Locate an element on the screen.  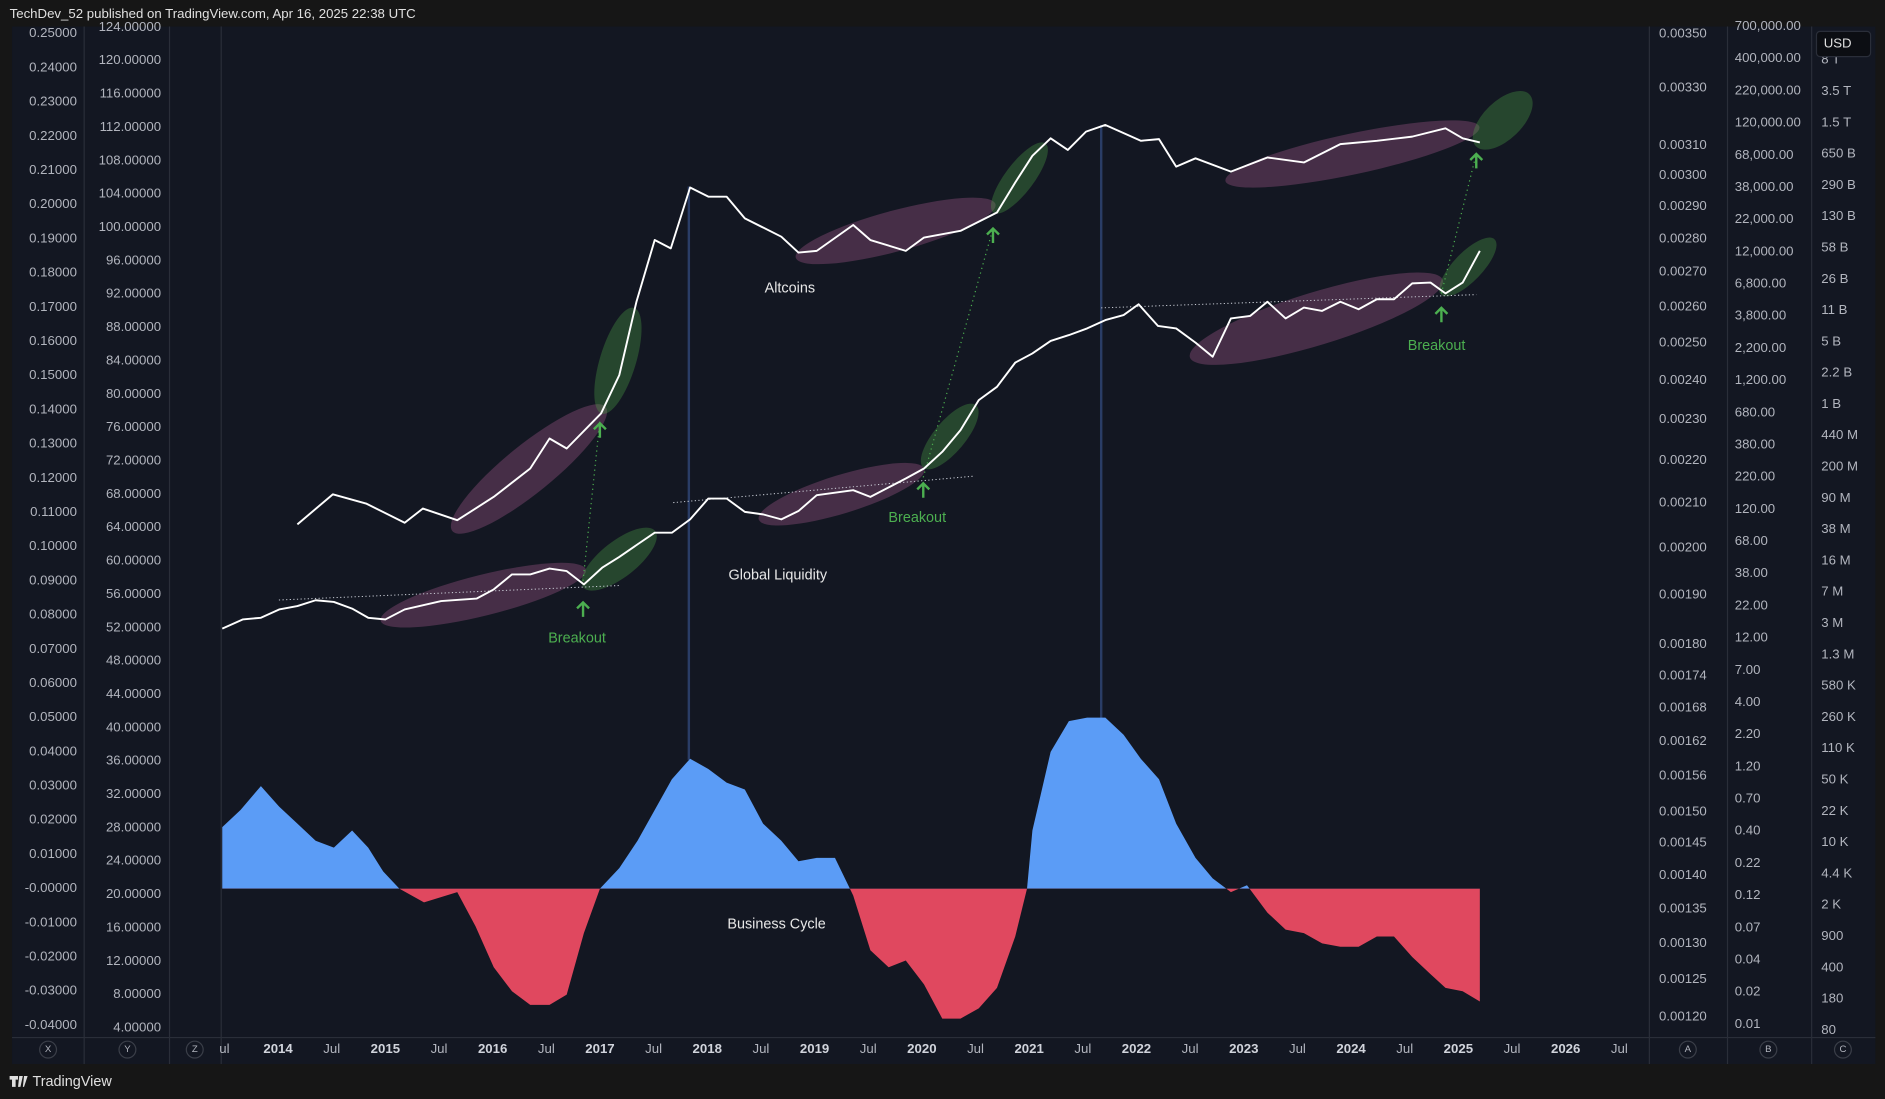
y-tick-label: 48.00000 is located at coordinates (133, 660).